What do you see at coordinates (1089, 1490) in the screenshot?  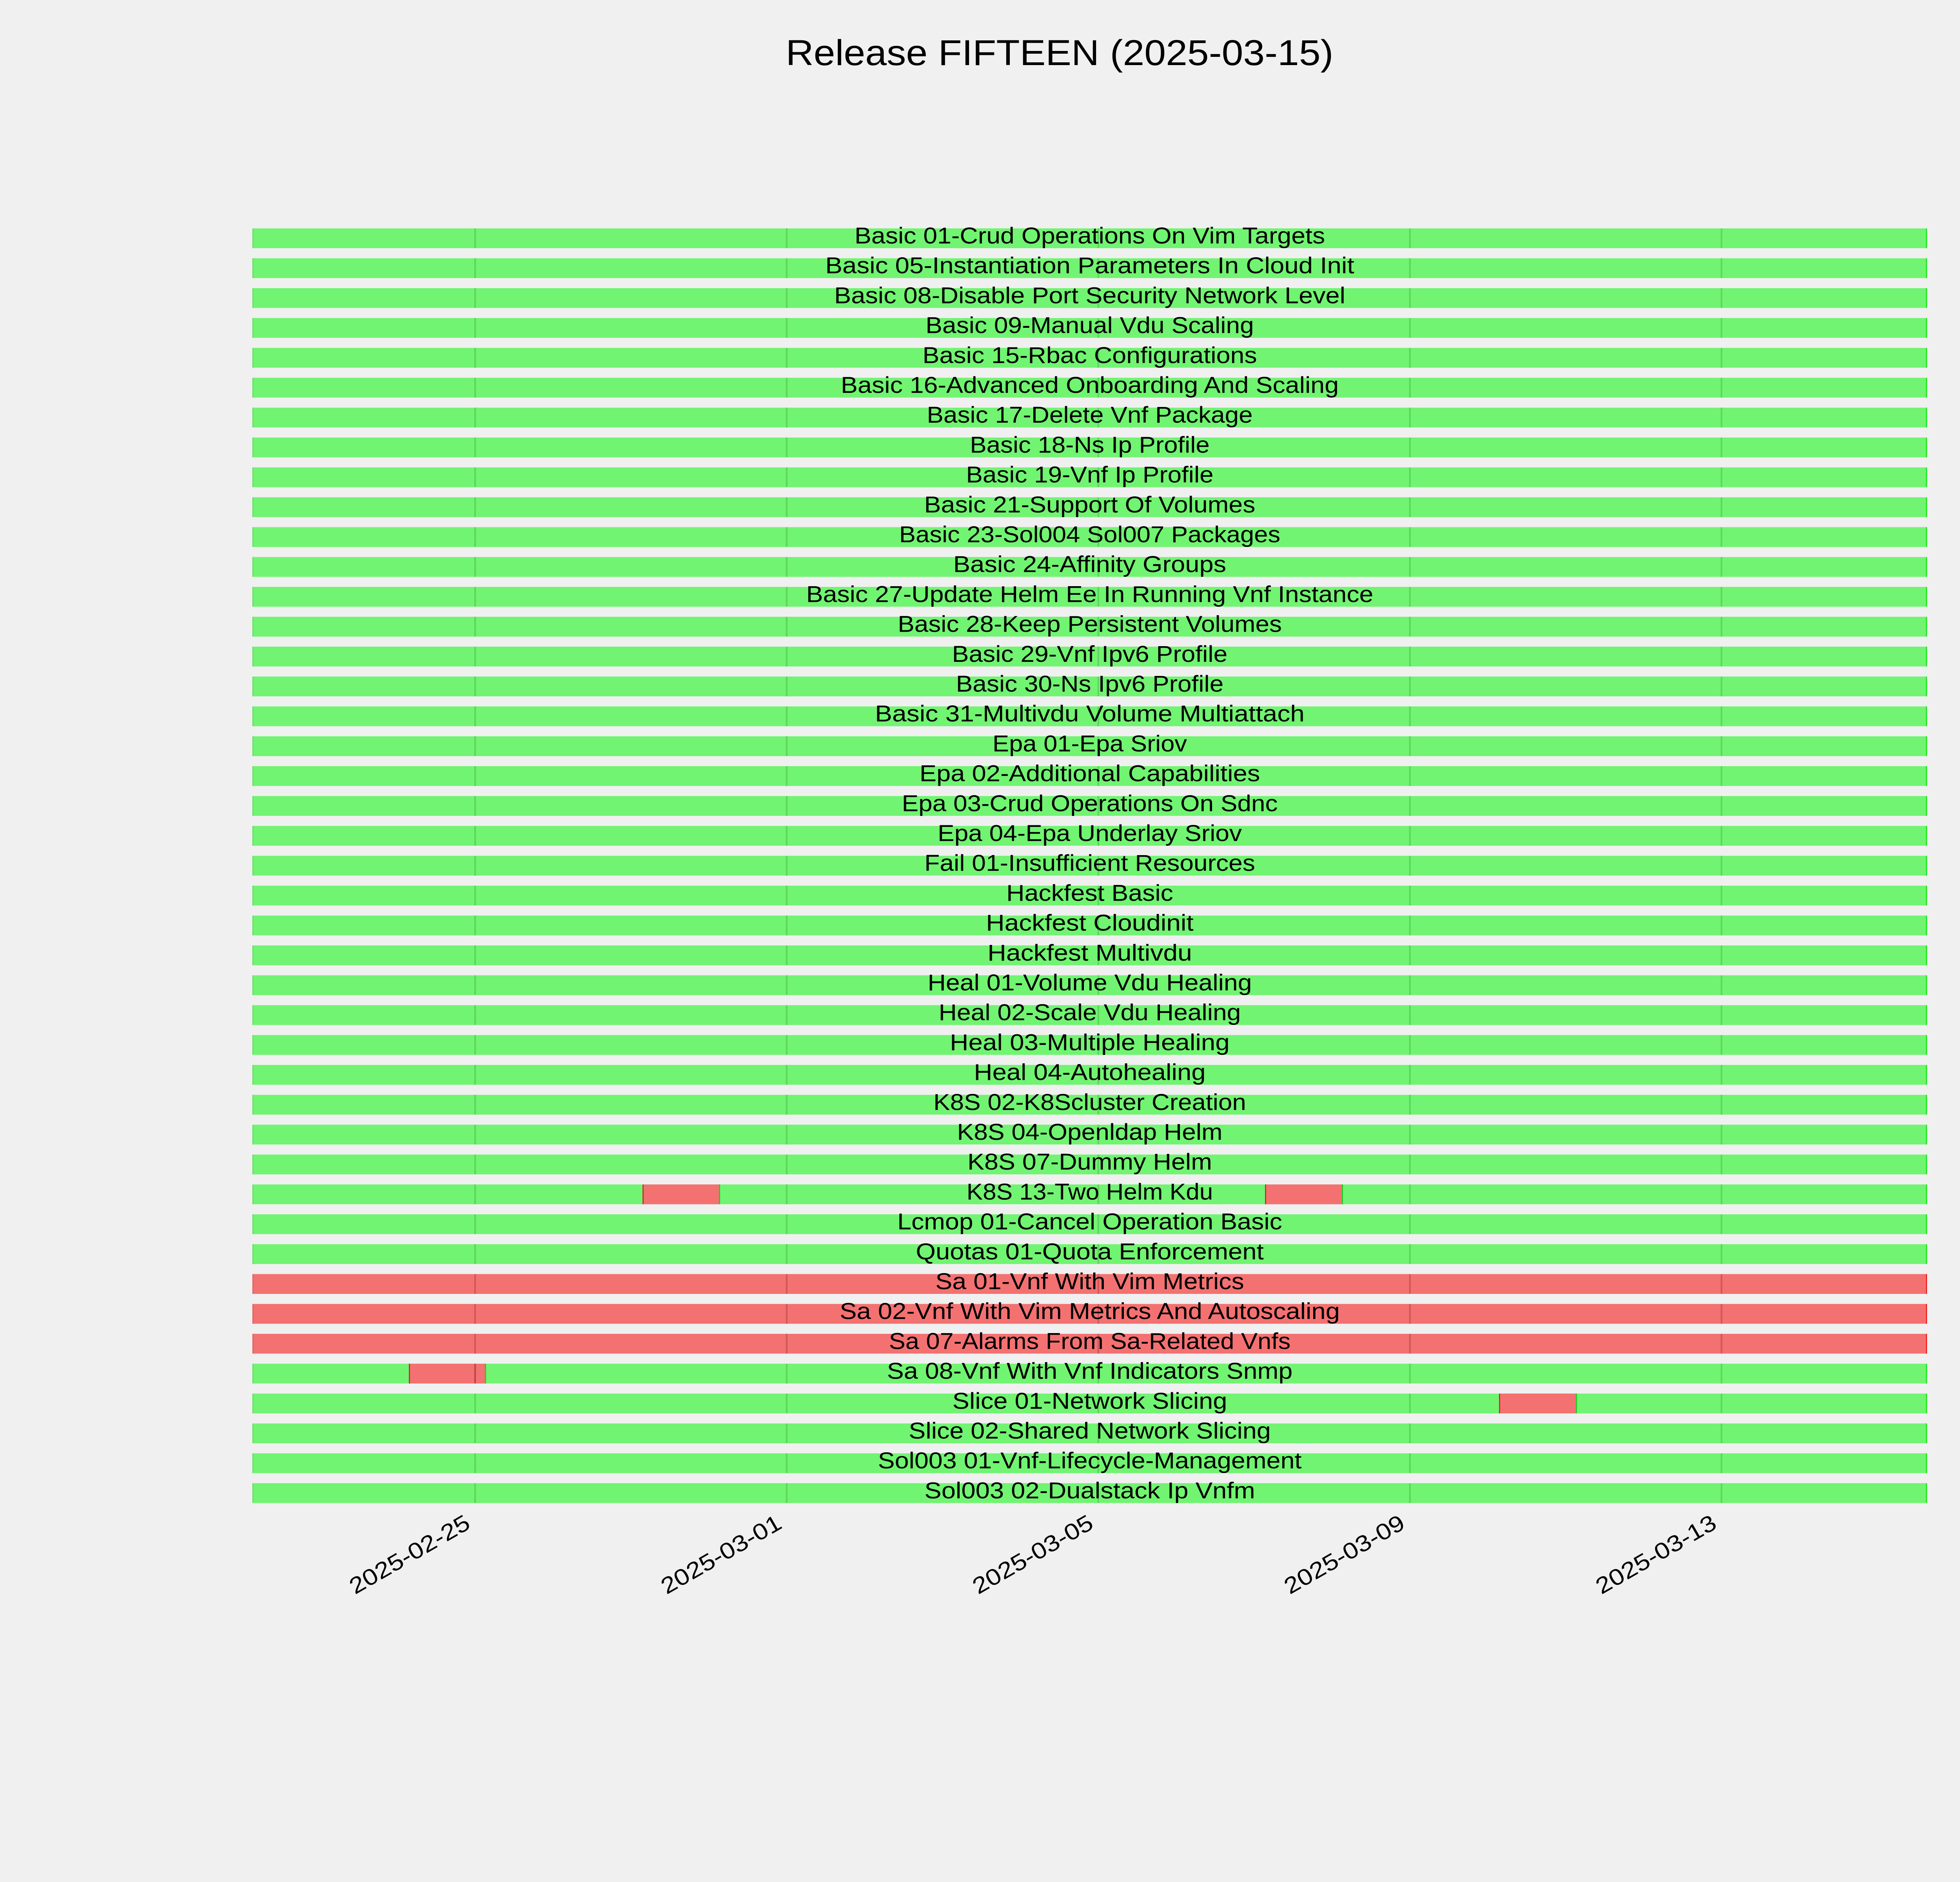 I see `svg-text: Sol003 02-Dualstack Ip Vnfm` at bounding box center [1089, 1490].